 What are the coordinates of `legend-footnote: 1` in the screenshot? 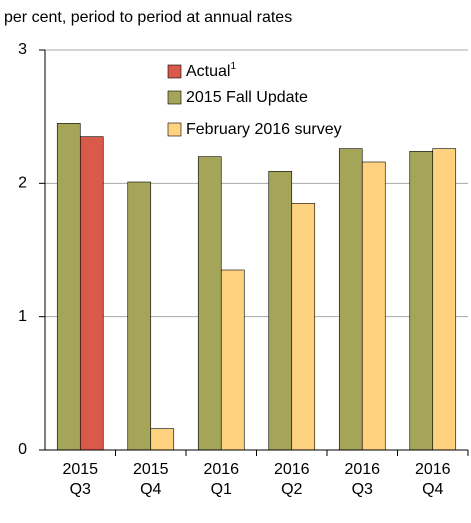 It's located at (233, 66).